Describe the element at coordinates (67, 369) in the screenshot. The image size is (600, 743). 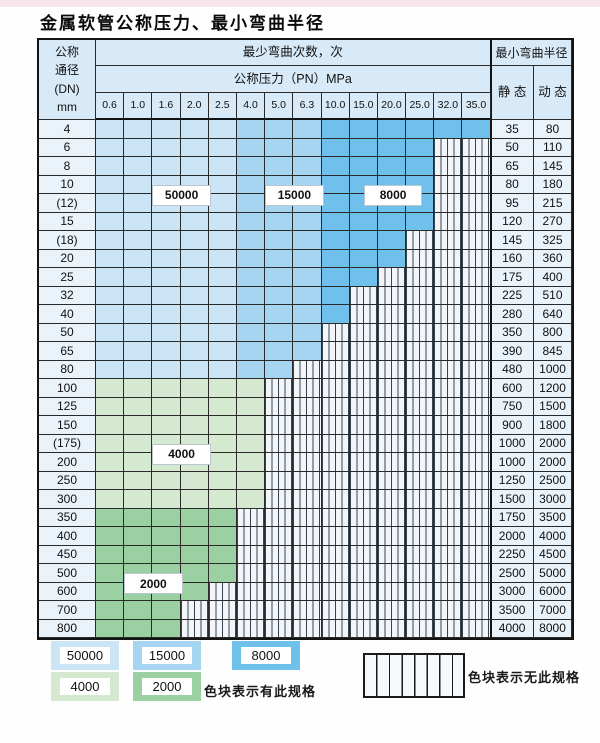
I see `dn-label: 80` at that location.